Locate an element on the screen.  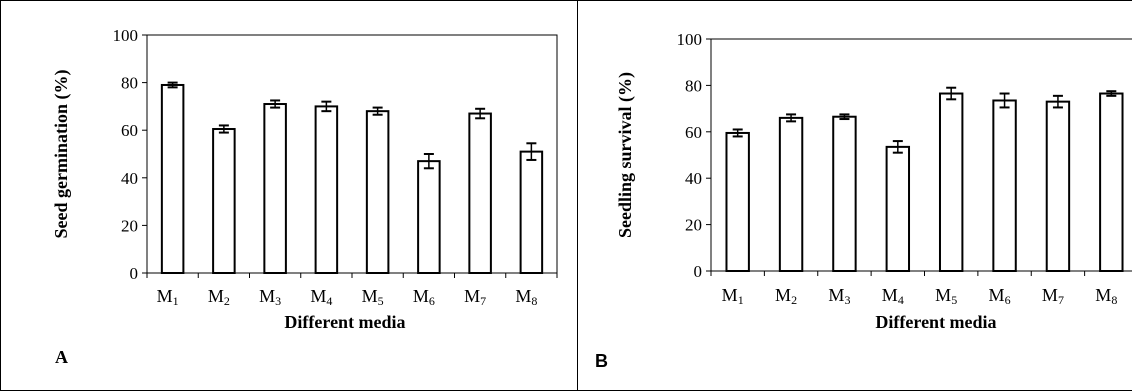
y-axis-title: Seedling survival (%) is located at coordinates (625, 155).